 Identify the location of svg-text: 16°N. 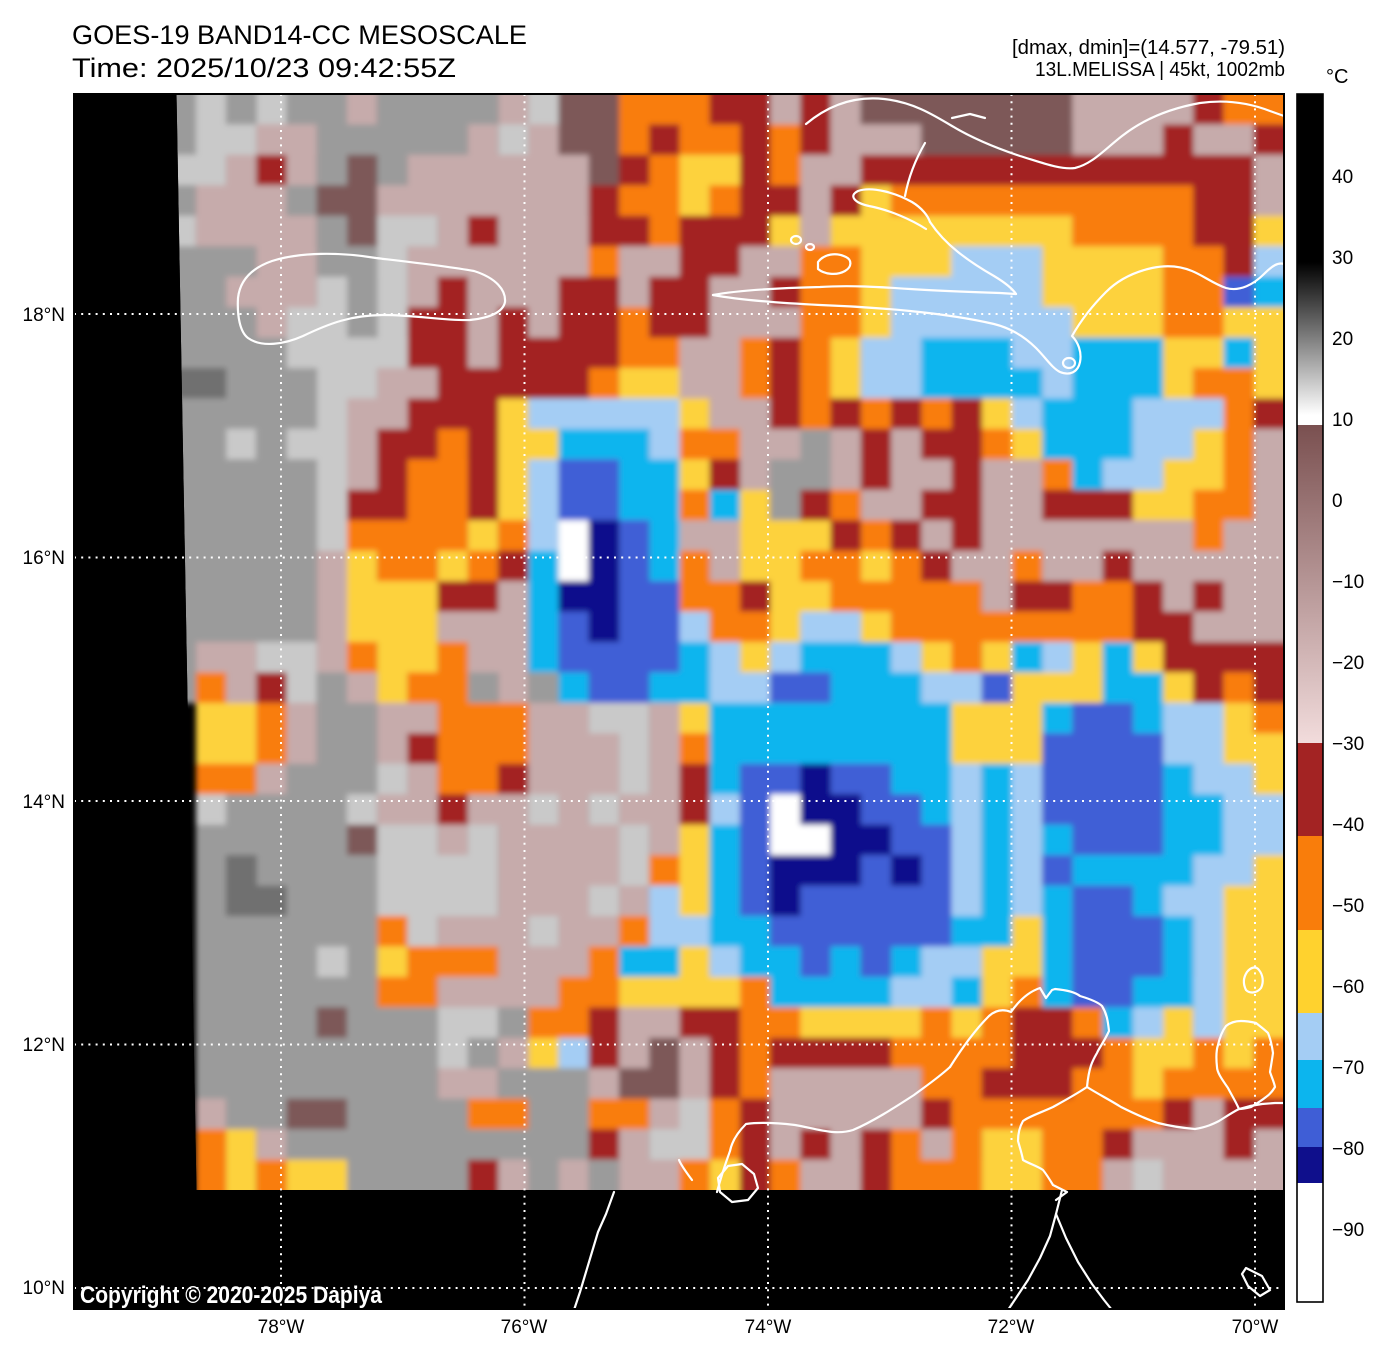
(44, 558).